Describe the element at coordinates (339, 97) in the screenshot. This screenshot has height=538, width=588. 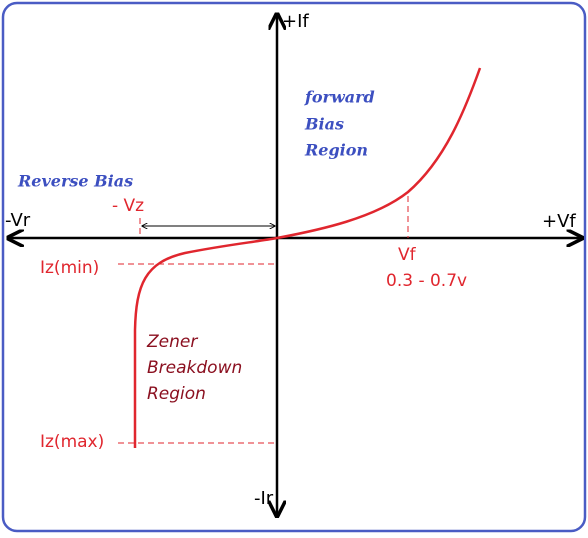
I see `region-label: forward` at that location.